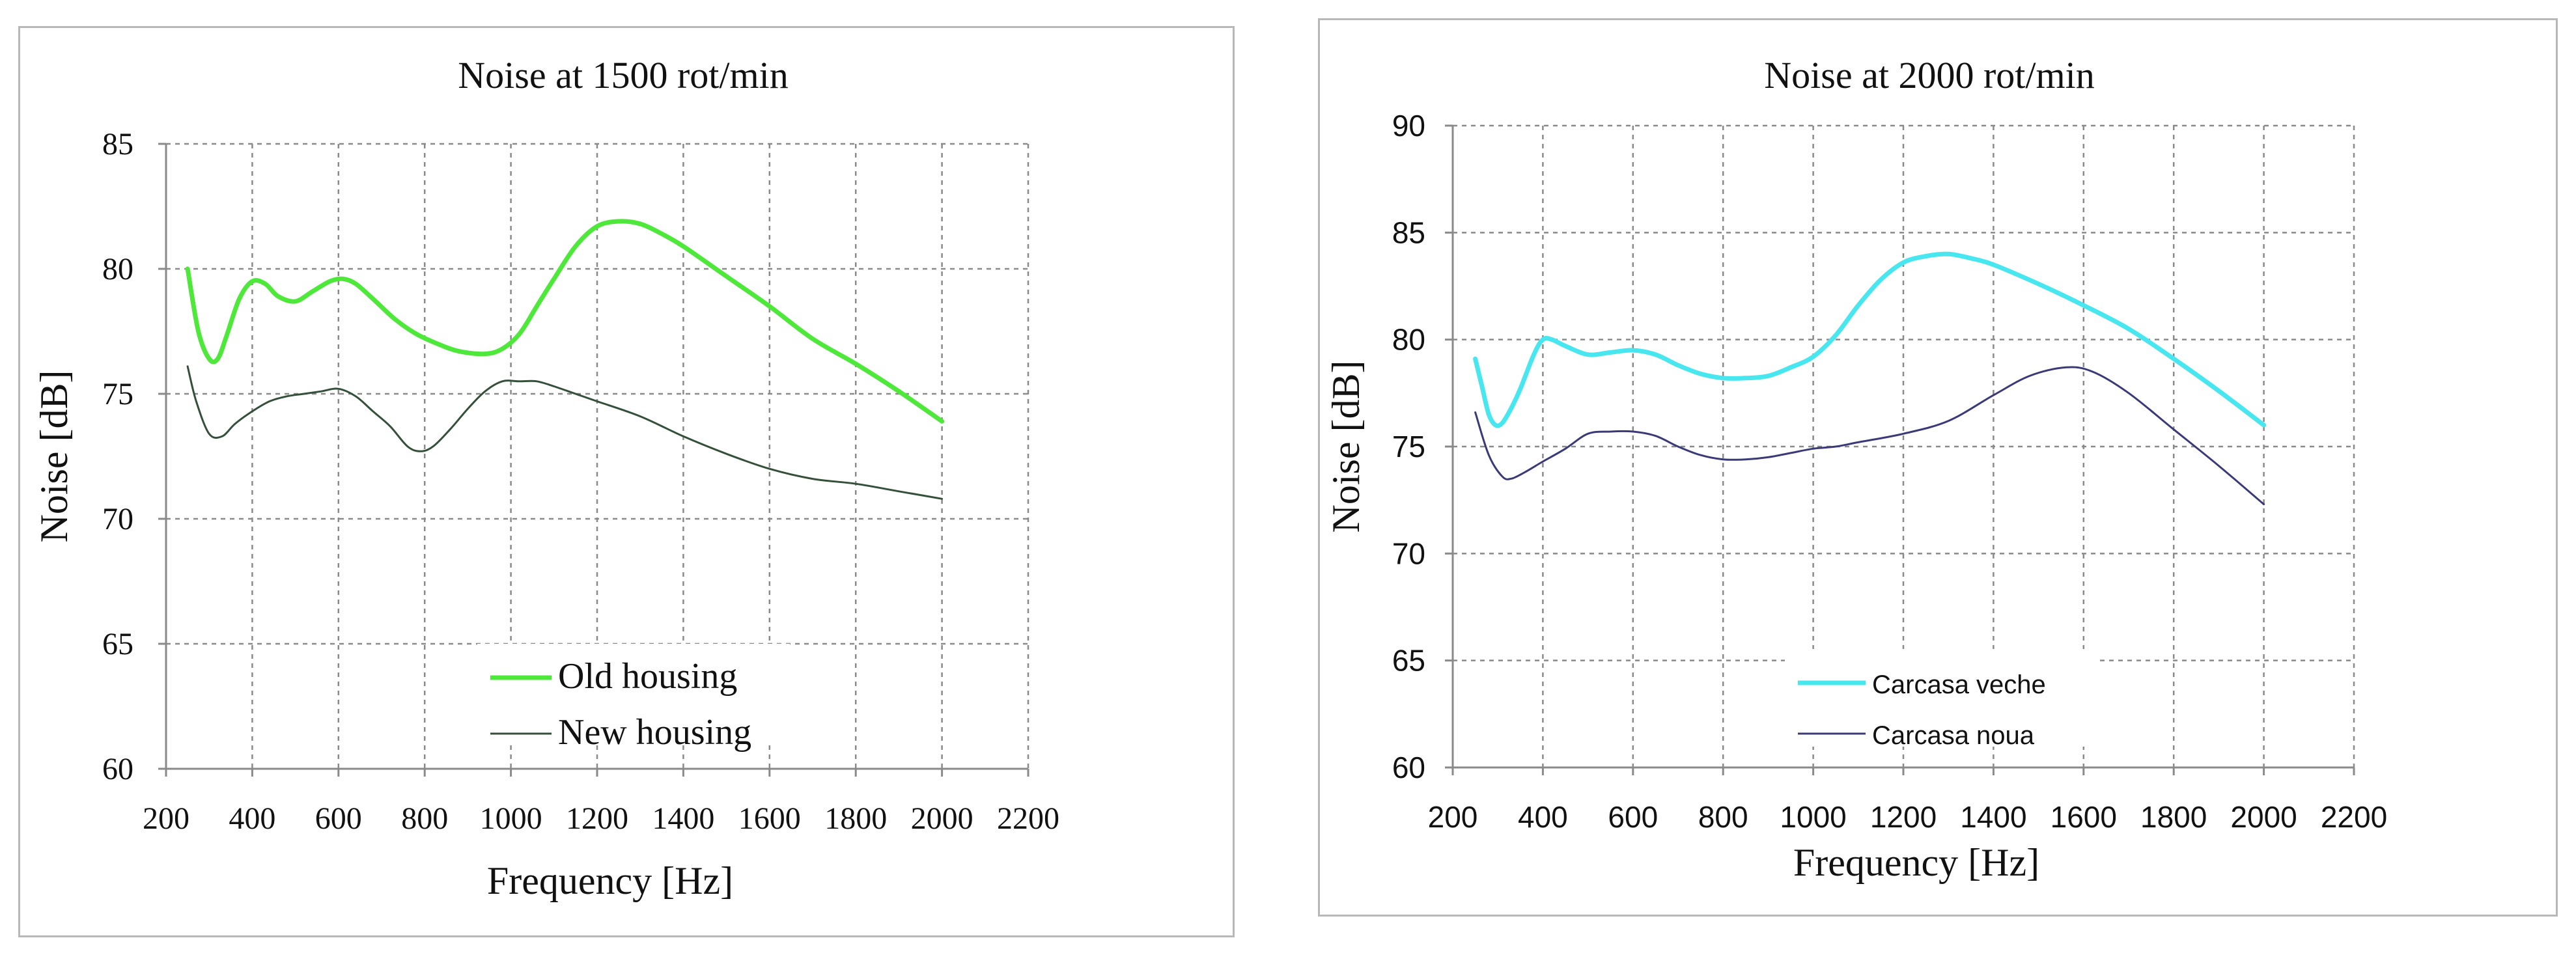 This screenshot has width=2576, height=953. What do you see at coordinates (597, 818) in the screenshot?
I see `chart-1500-xtick-label: 1200` at bounding box center [597, 818].